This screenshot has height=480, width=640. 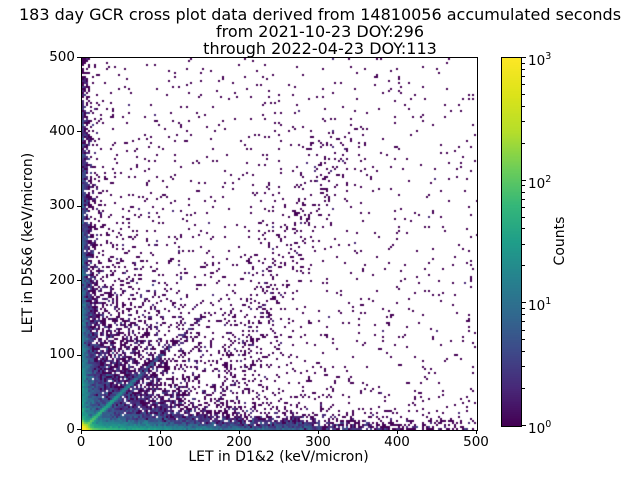 I want to click on colorbar-tick-exponent: 2, so click(x=548, y=179).